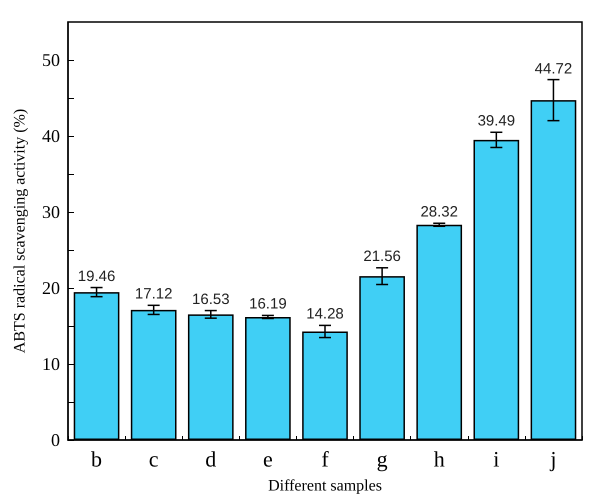 This screenshot has height=499, width=592. What do you see at coordinates (553, 459) in the screenshot?
I see `x-tick-label: j` at bounding box center [553, 459].